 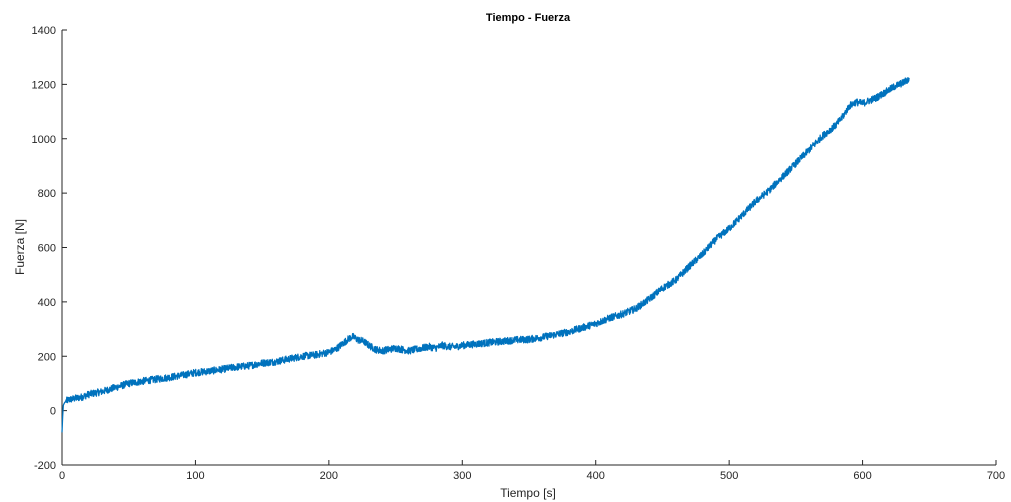 What do you see at coordinates (47, 249) in the screenshot?
I see `y-tick-label: 600` at bounding box center [47, 249].